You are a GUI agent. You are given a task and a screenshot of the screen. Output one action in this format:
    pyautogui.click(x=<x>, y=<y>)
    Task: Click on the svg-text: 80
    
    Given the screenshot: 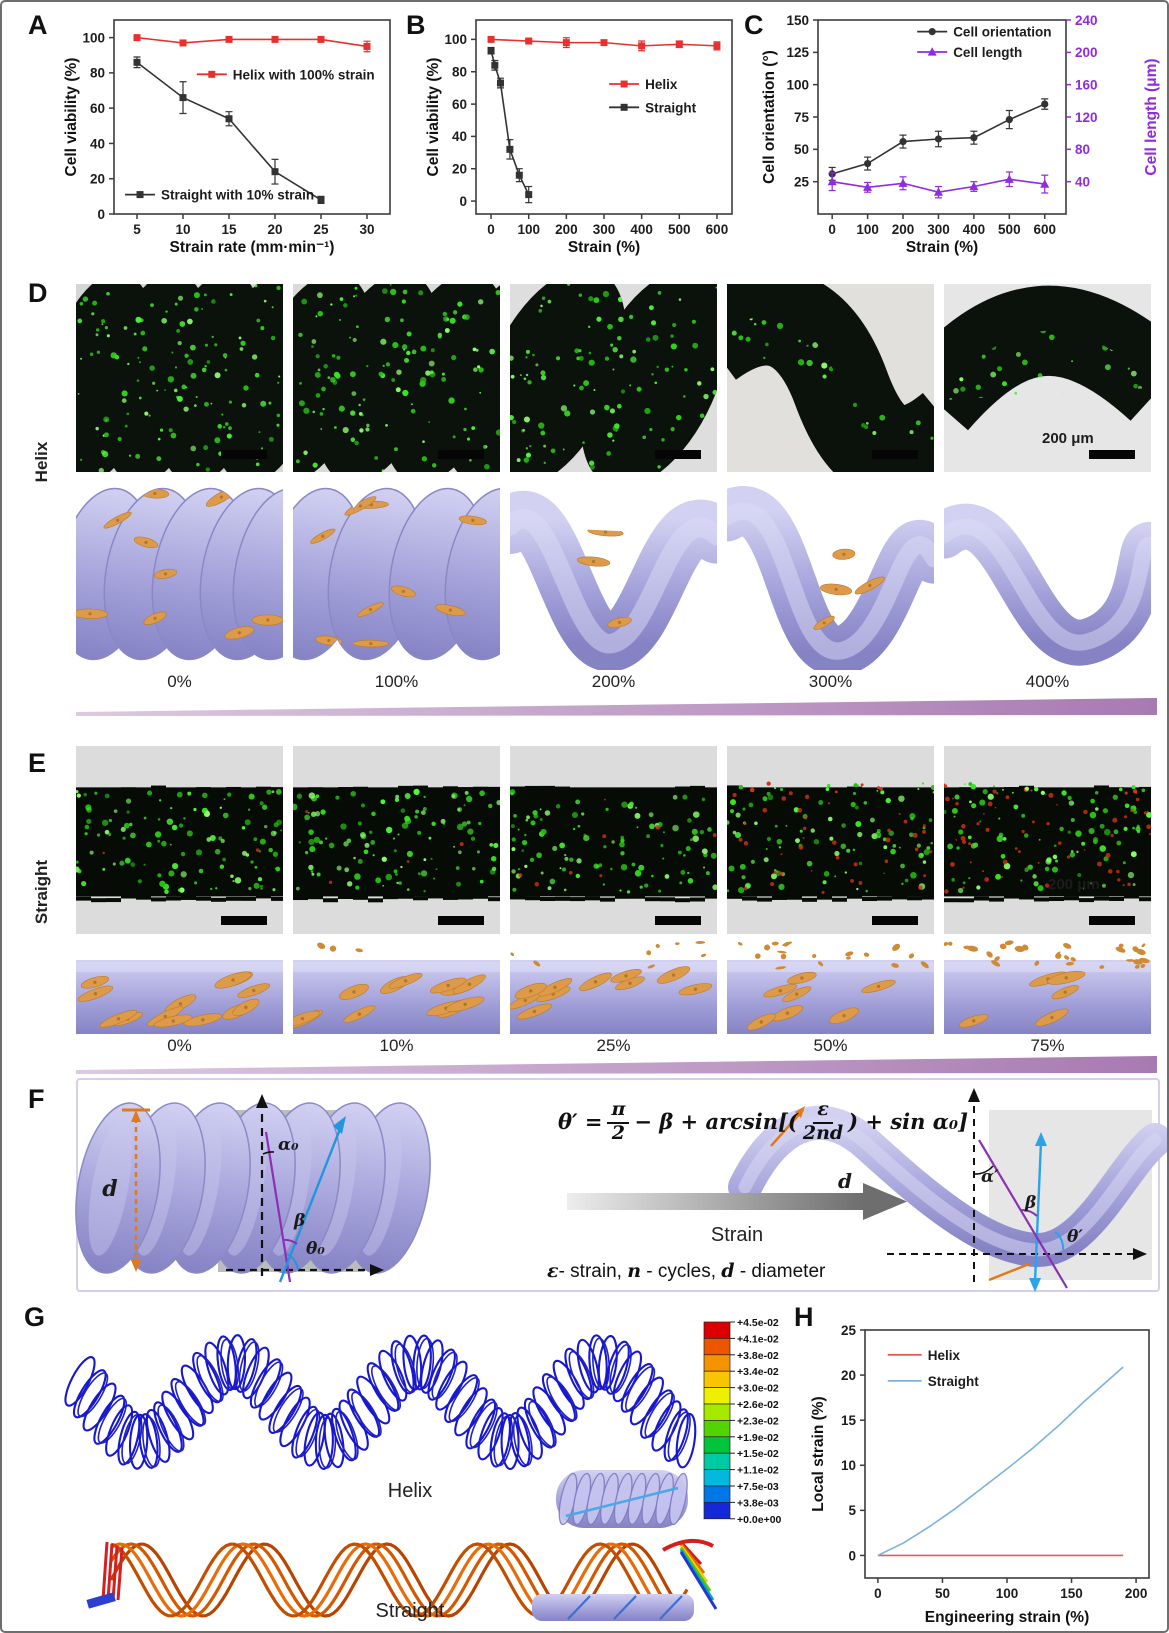 What is the action you would take?
    pyautogui.click(x=459, y=72)
    